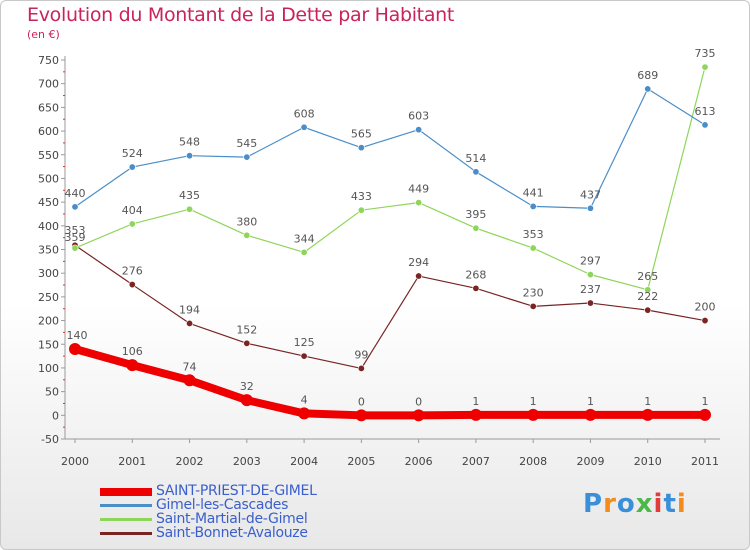 The height and width of the screenshot is (550, 750). What do you see at coordinates (189, 195) in the screenshot?
I see `data-label: 435` at bounding box center [189, 195].